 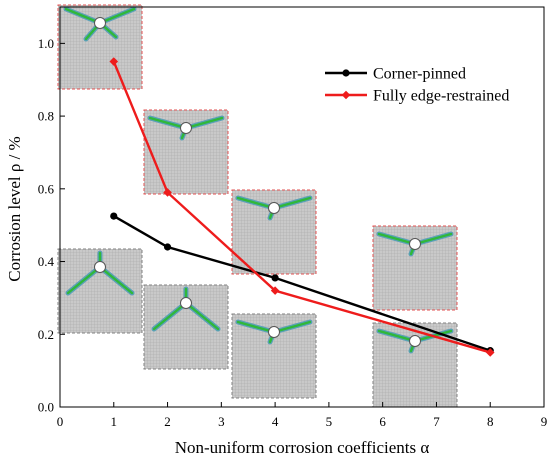 I want to click on x-tick-label: 6, so click(x=382, y=421).